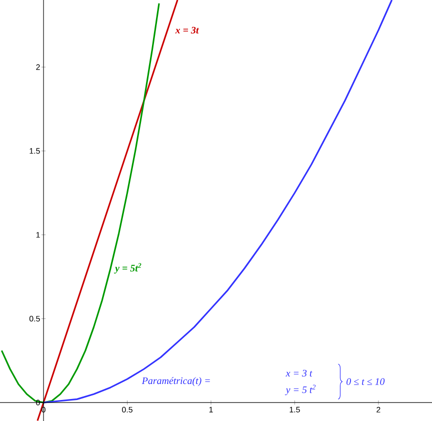 This screenshot has height=421, width=432. I want to click on annotation: x = 3 t, so click(299, 373).